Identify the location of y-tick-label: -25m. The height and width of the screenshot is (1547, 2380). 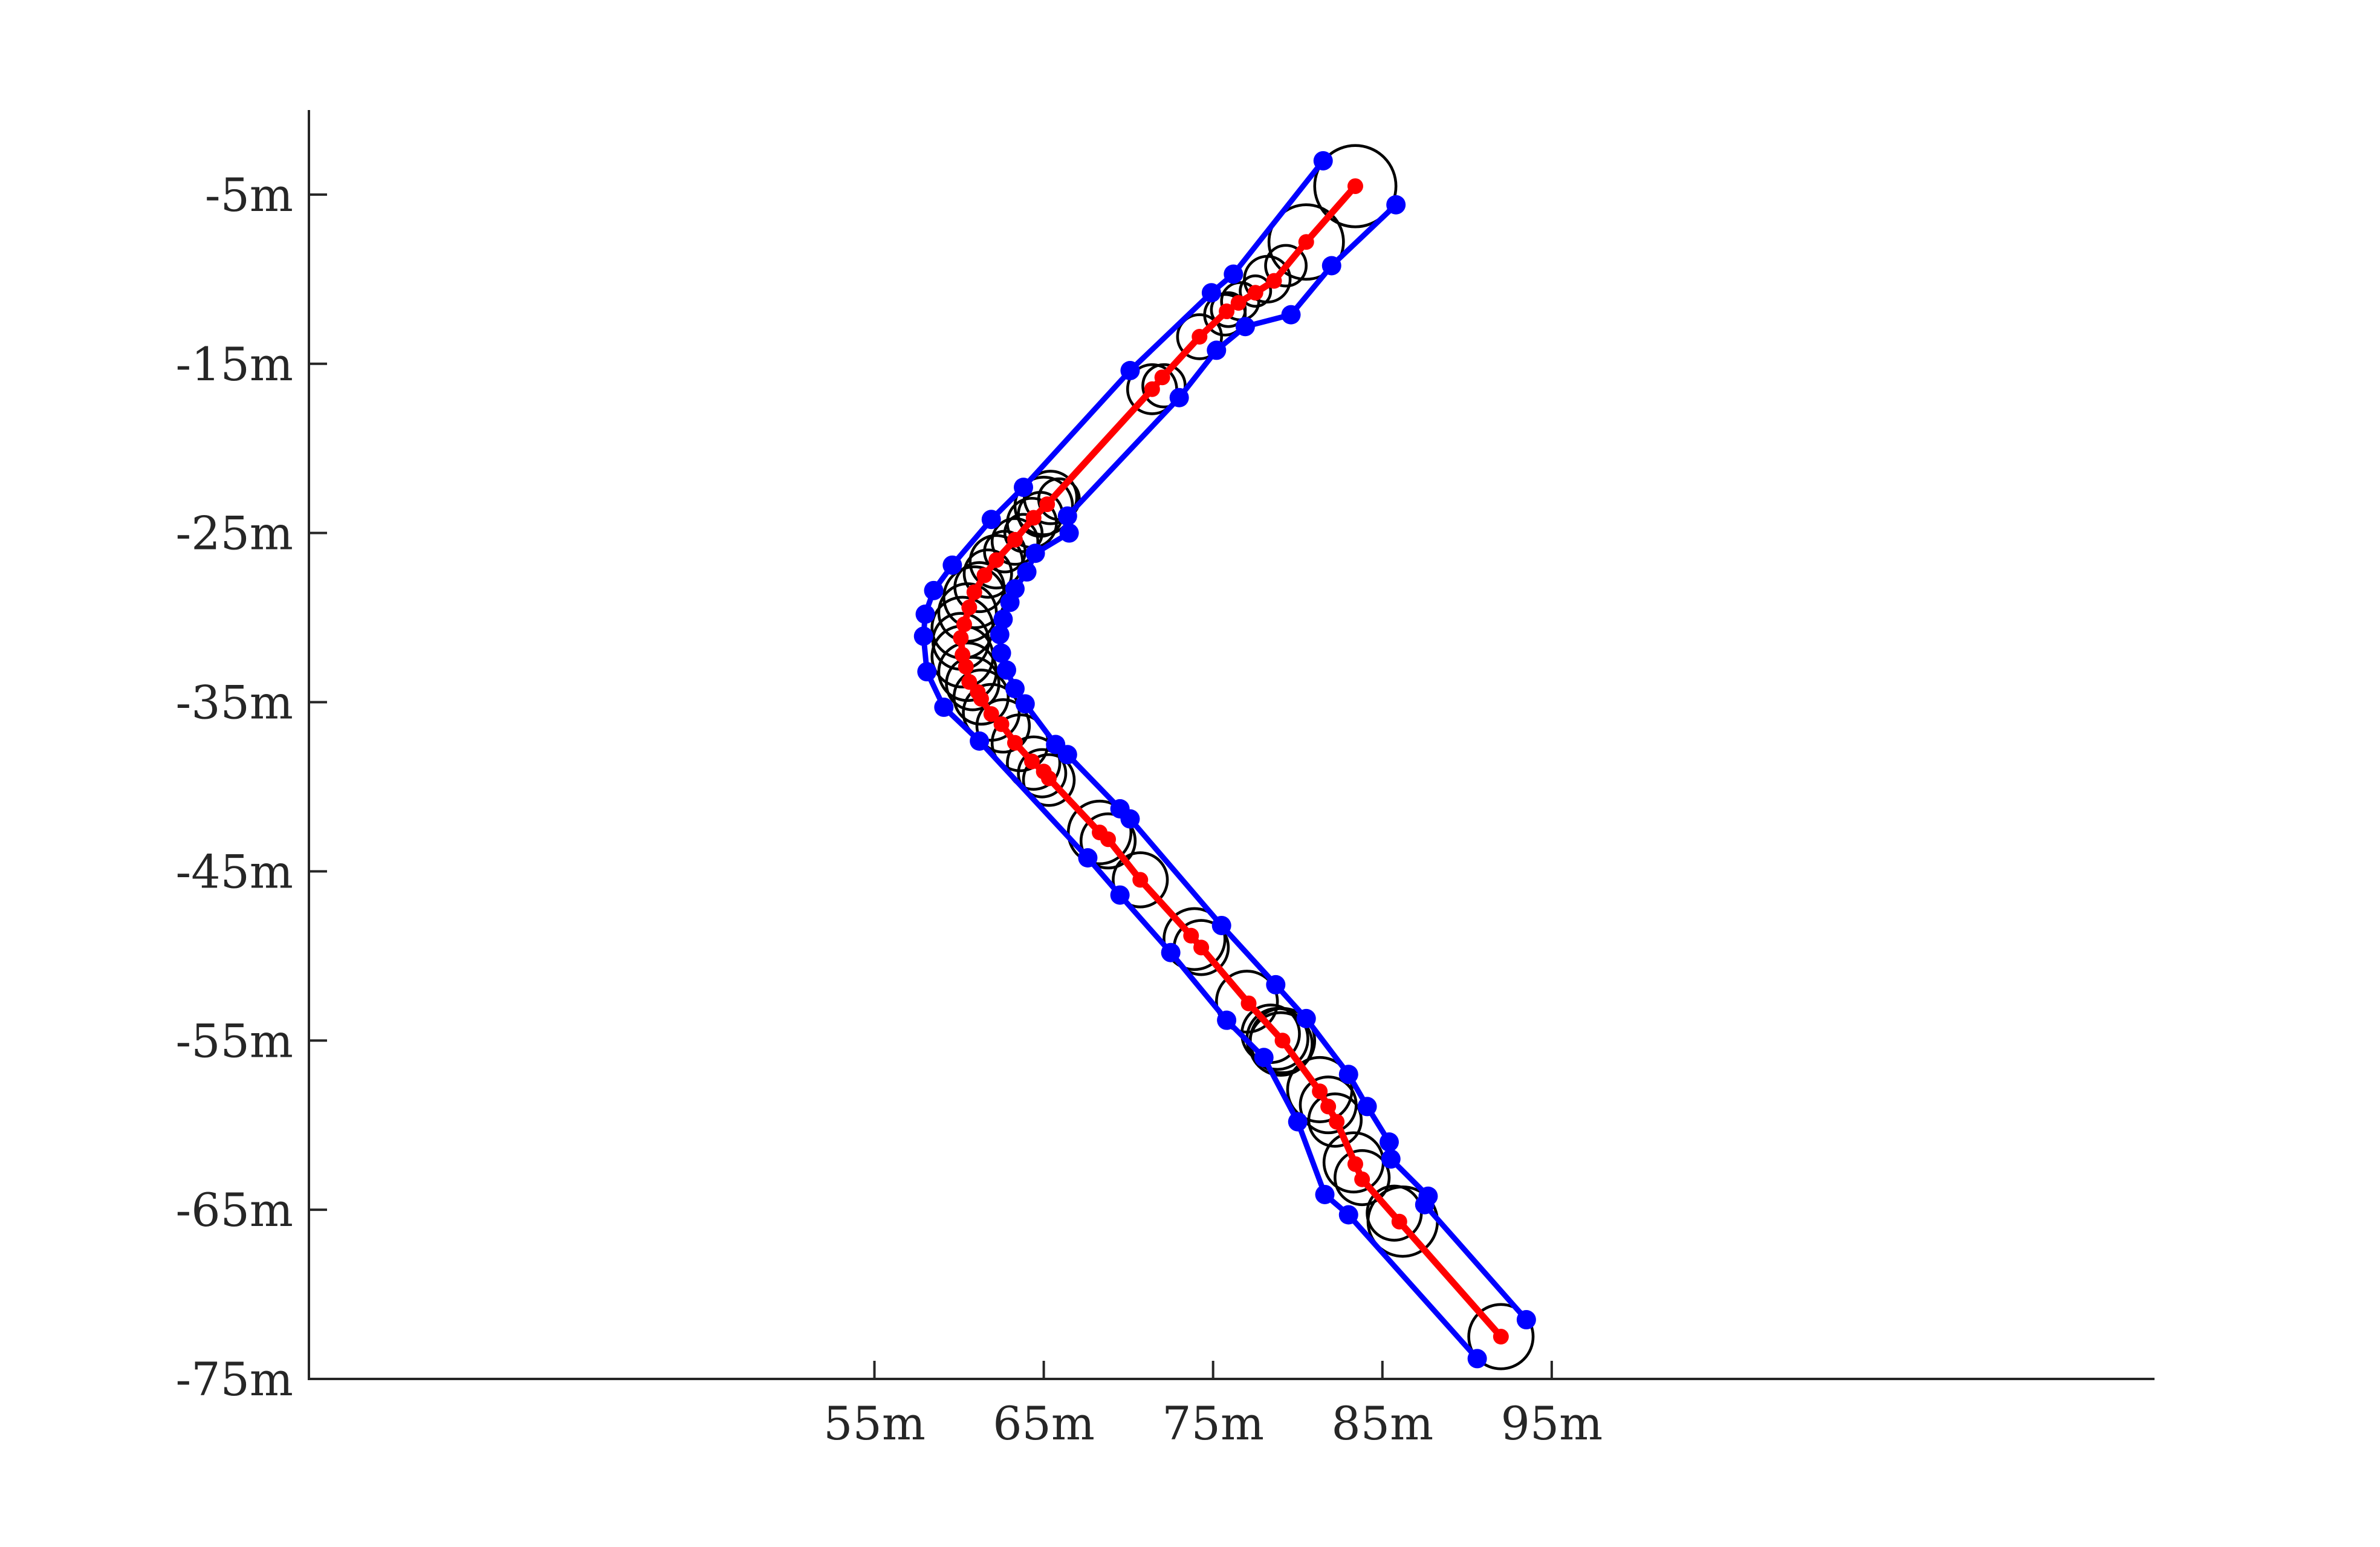
(234, 533).